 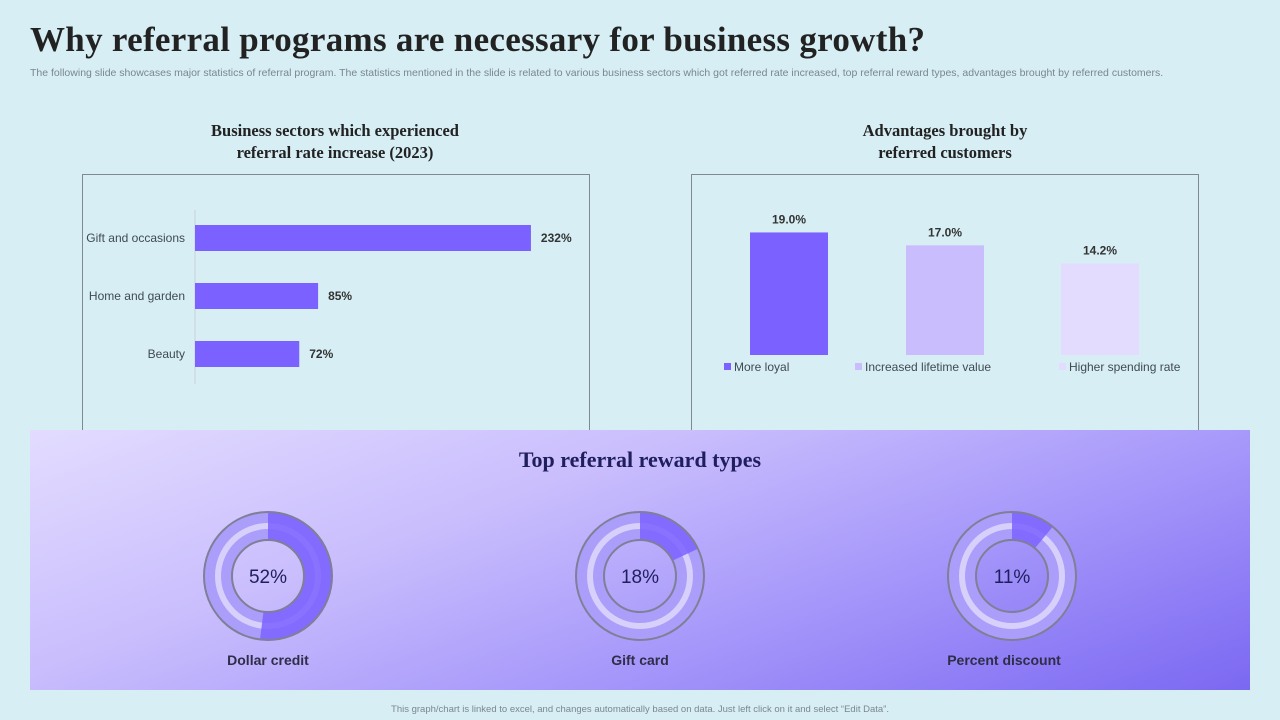 What do you see at coordinates (1100, 250) in the screenshot?
I see `advantage-value-label: 14.2%` at bounding box center [1100, 250].